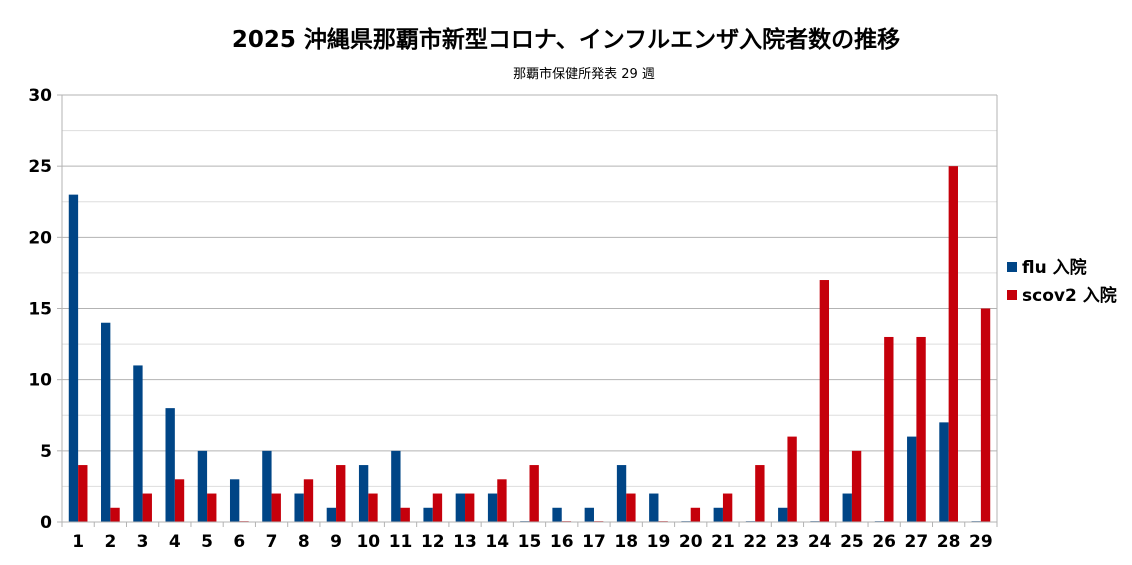  What do you see at coordinates (239, 542) in the screenshot?
I see `x-tick-label: 6` at bounding box center [239, 542].